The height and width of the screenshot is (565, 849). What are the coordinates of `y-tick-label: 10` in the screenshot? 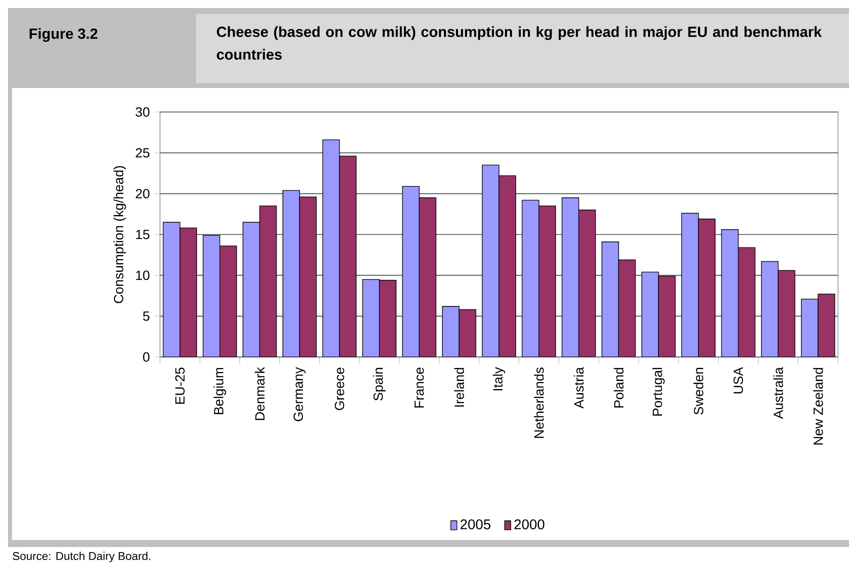 It's located at (143, 275).